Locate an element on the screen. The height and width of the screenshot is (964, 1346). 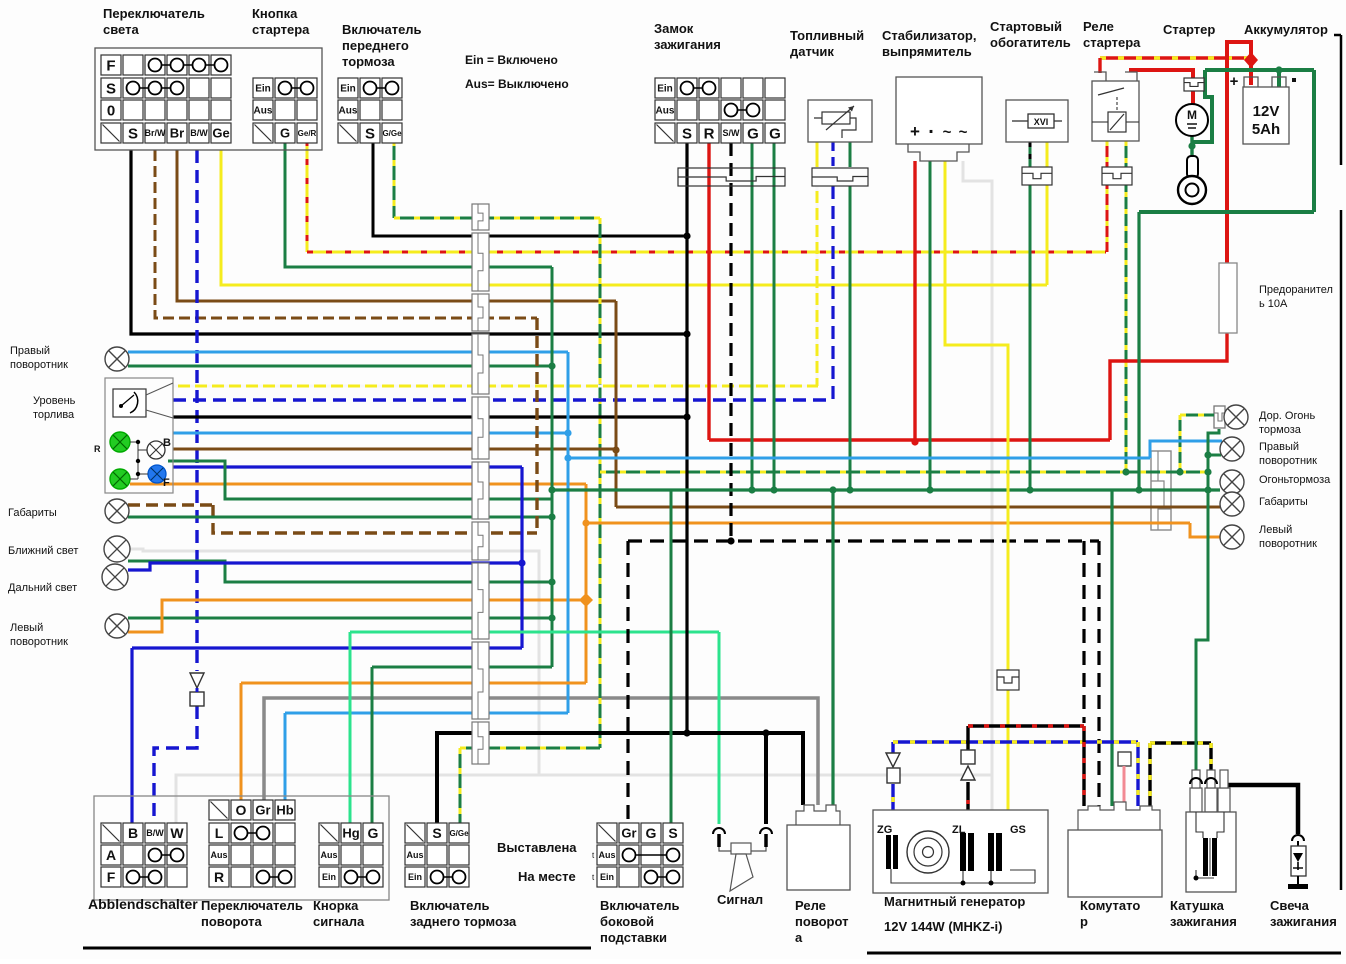
svg-text: Стартер is located at coordinates (1189, 29).